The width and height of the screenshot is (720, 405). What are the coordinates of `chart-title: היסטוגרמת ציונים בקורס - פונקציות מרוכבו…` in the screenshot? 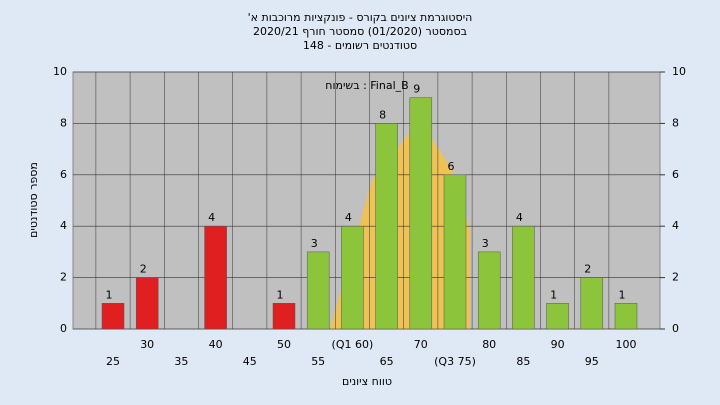 It's located at (360, 17).